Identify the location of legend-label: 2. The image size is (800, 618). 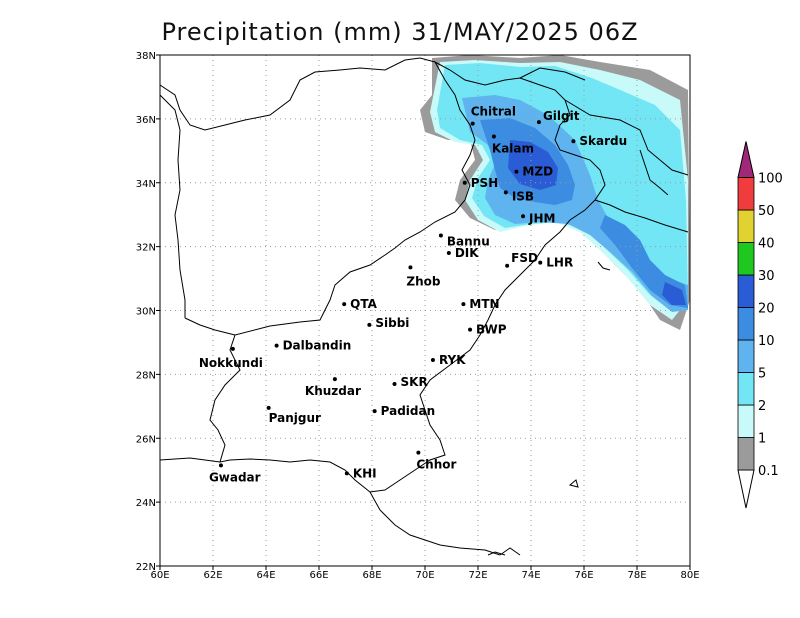
(762, 406).